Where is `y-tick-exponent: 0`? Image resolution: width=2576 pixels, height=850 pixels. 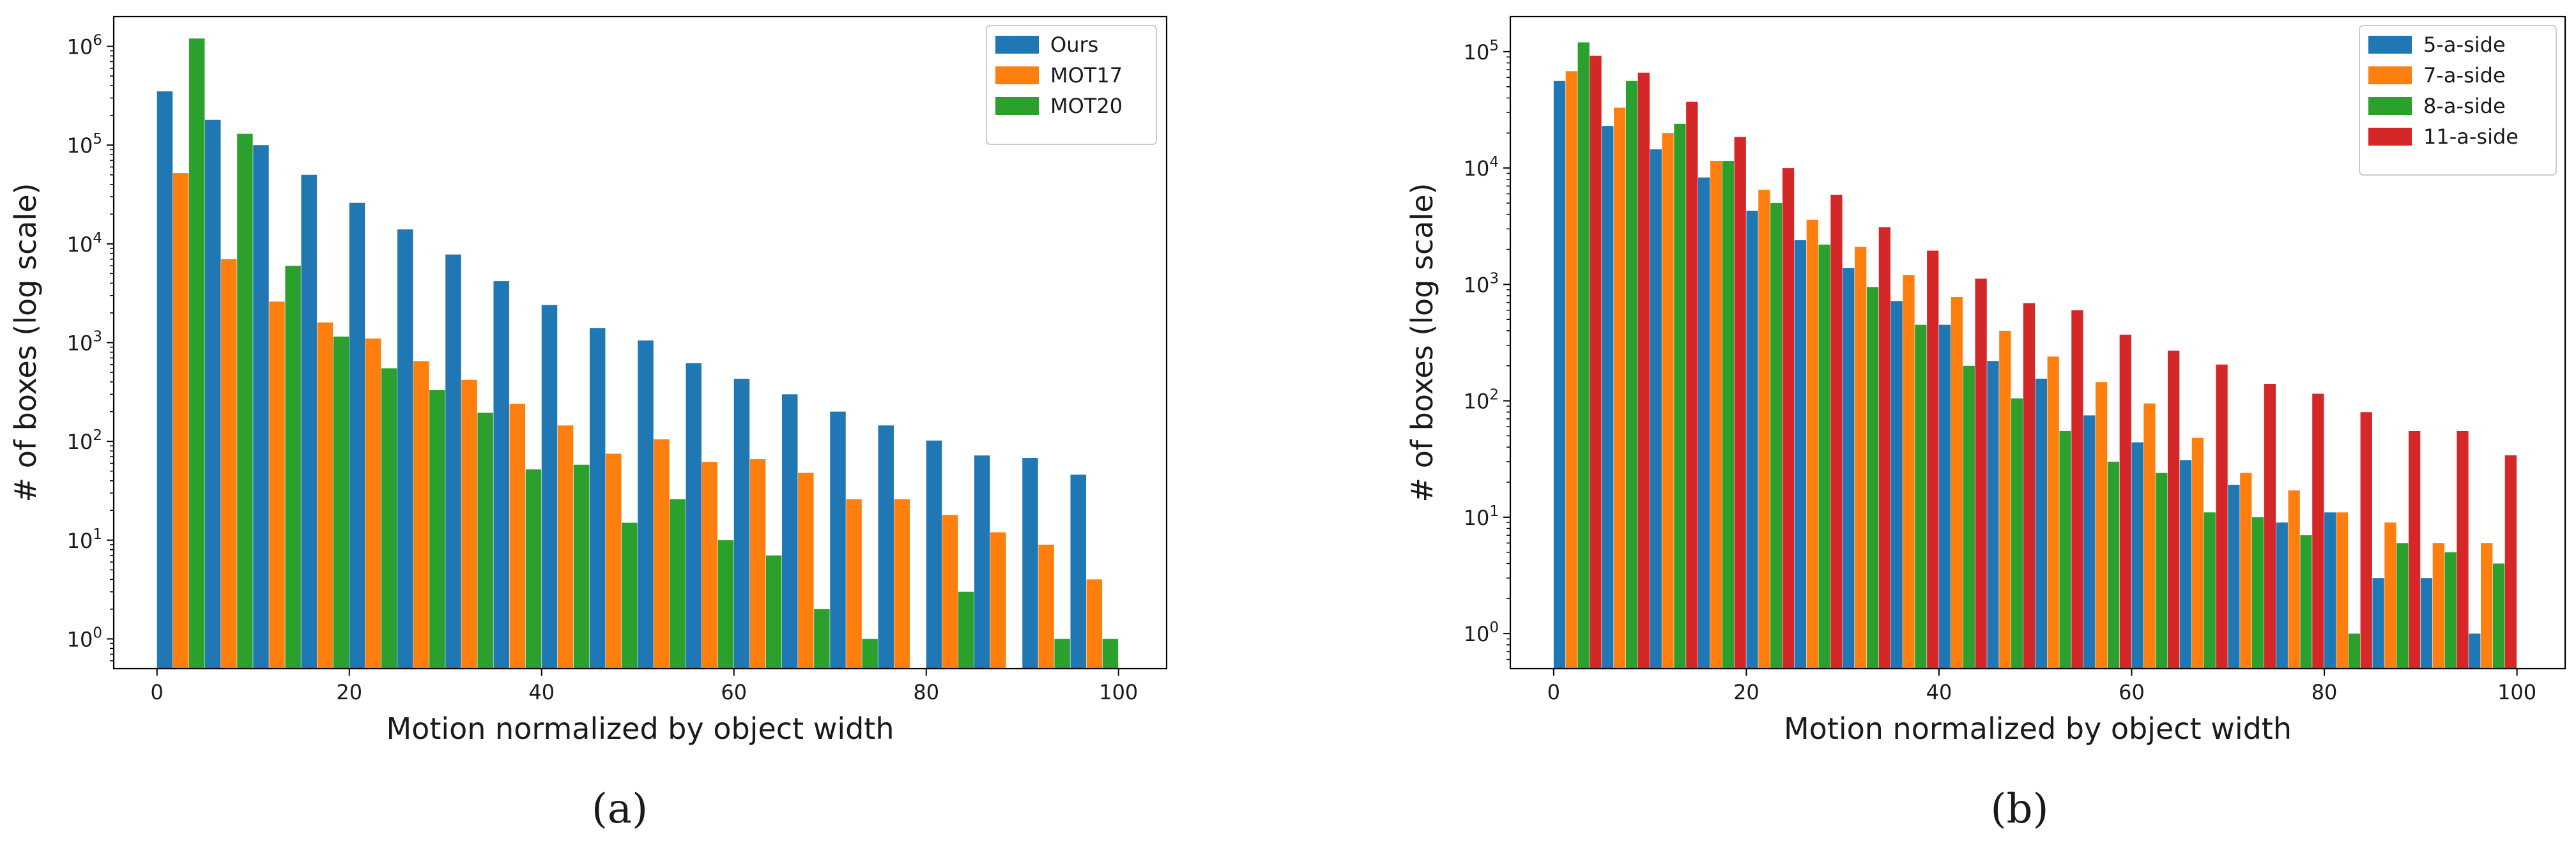 y-tick-exponent: 0 is located at coordinates (1494, 627).